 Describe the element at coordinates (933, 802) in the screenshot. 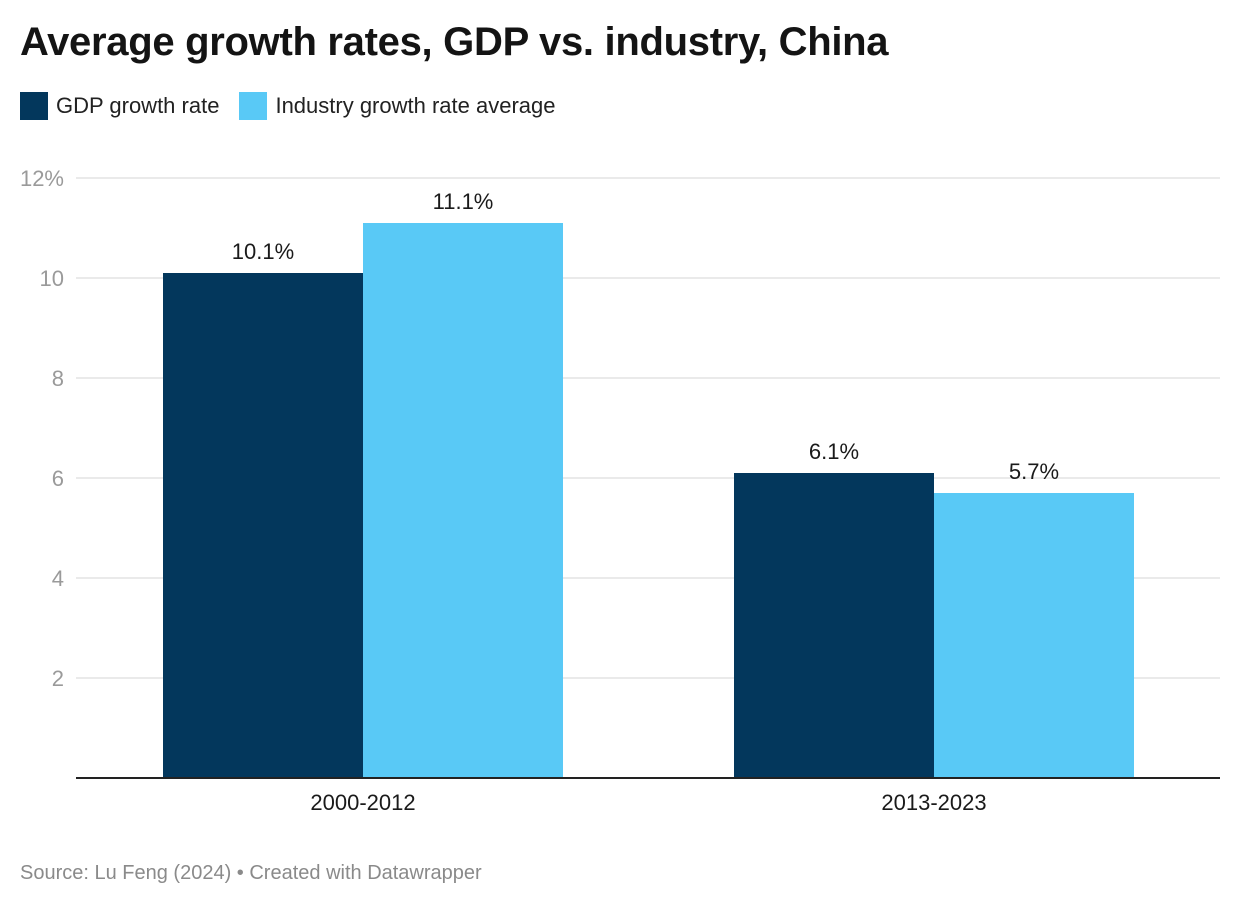

I see `x-tick-label: 2013-2023` at that location.